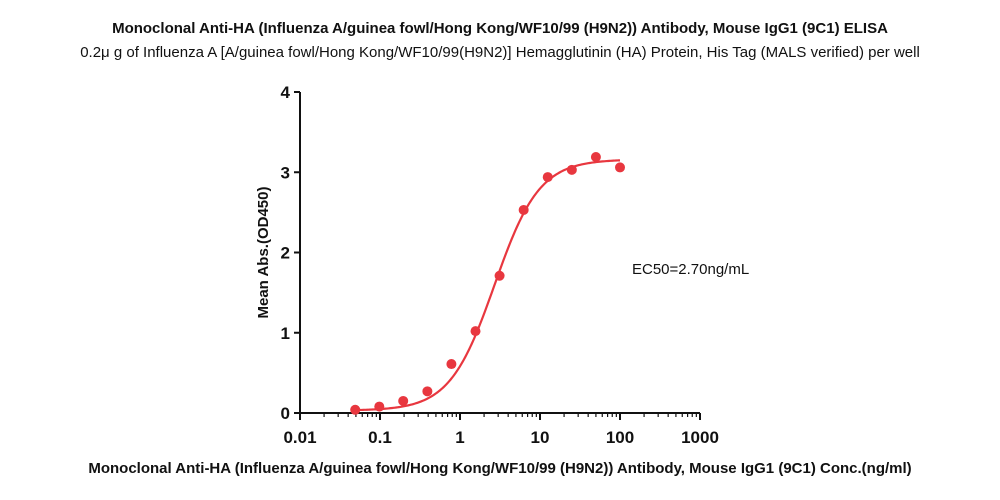 This screenshot has height=500, width=1000. Describe the element at coordinates (620, 437) in the screenshot. I see `x-tick-label: 100` at that location.